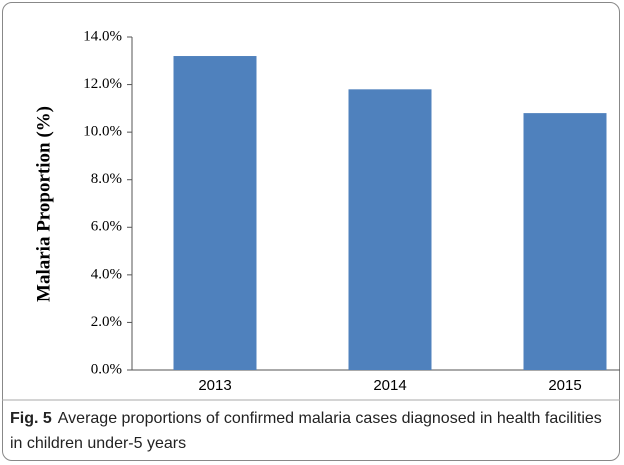 This screenshot has width=624, height=465. Describe the element at coordinates (43, 204) in the screenshot. I see `y-axis-title: Malaria Proportion (%)` at that location.